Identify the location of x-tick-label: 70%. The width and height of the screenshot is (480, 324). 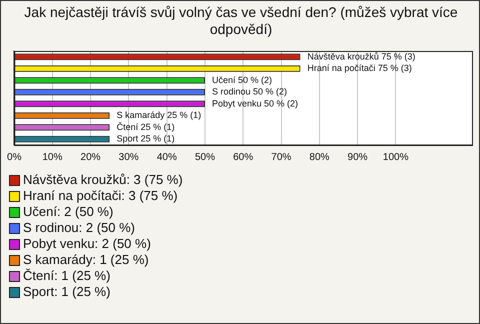
(281, 157).